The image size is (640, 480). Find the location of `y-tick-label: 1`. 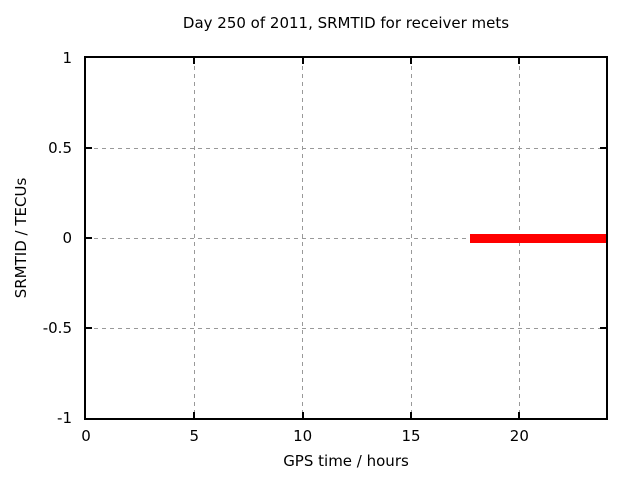

y-tick-label: 1 is located at coordinates (67, 58).